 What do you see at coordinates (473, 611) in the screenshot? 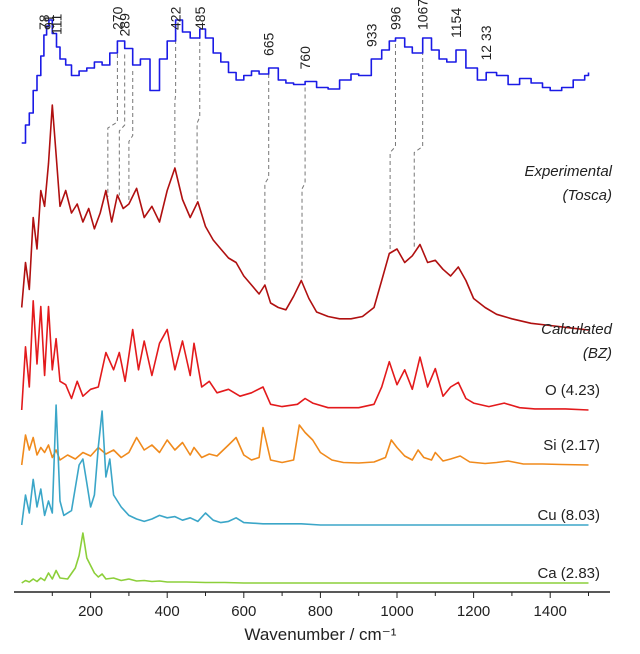
I see `x-tick-label-1200: 1200` at bounding box center [473, 611].